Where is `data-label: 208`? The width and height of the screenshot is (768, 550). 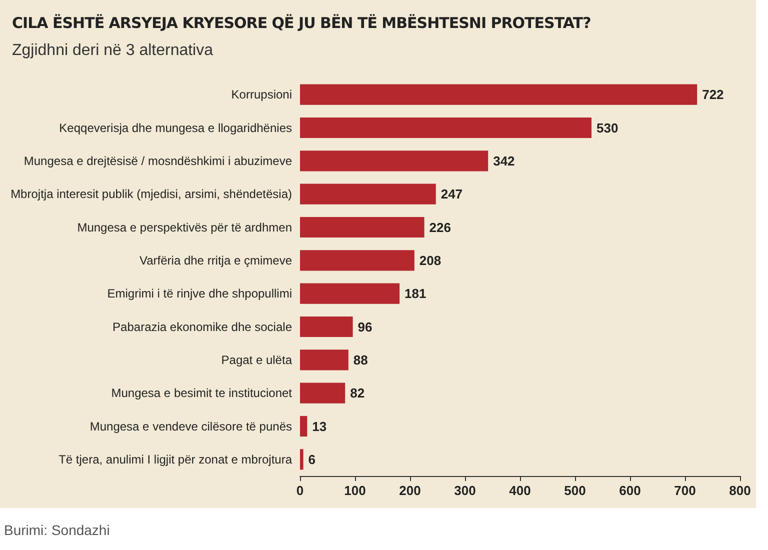 data-label: 208 is located at coordinates (430, 260).